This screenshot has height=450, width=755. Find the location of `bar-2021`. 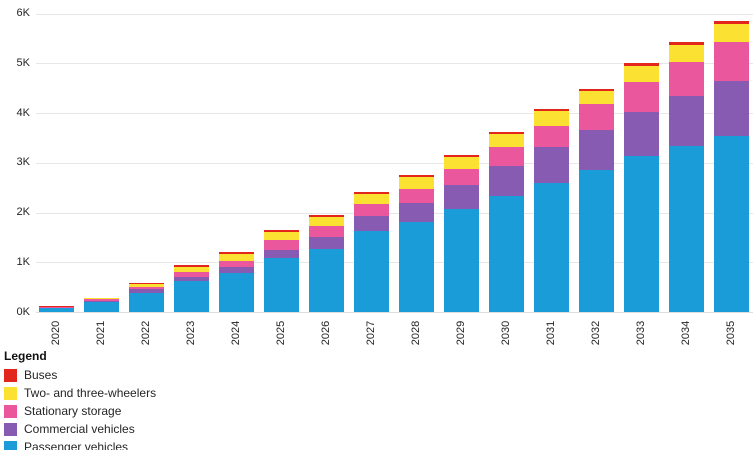

bar-2021 is located at coordinates (101, 304).